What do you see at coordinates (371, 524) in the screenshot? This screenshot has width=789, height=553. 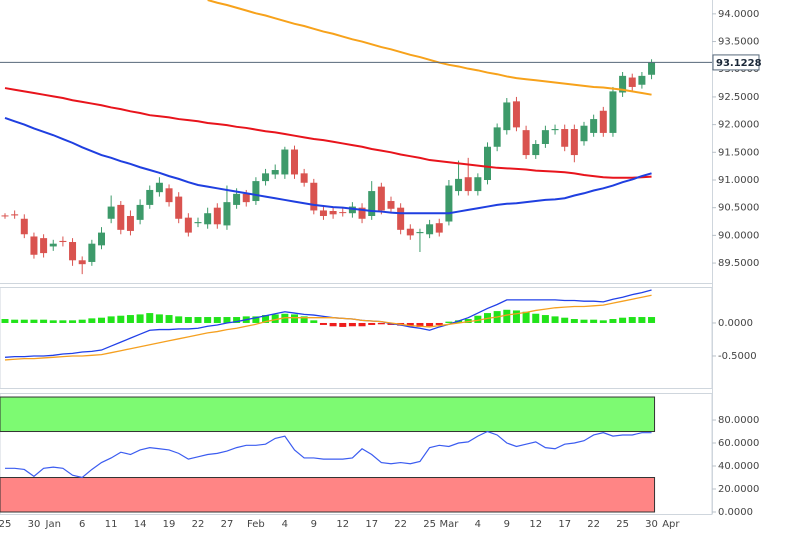 I see `x-tick-label: 17` at bounding box center [371, 524].